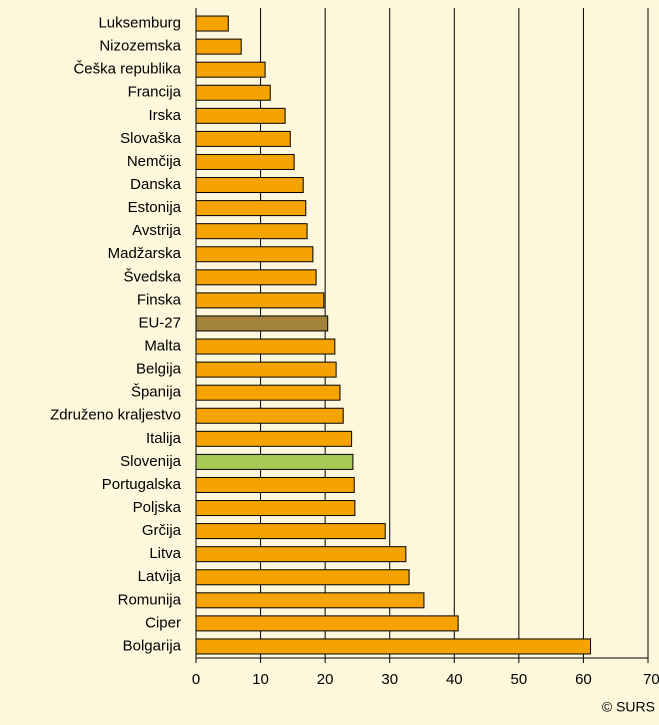 Image resolution: width=659 pixels, height=725 pixels. I want to click on y-tick-label: Belgija, so click(159, 369).